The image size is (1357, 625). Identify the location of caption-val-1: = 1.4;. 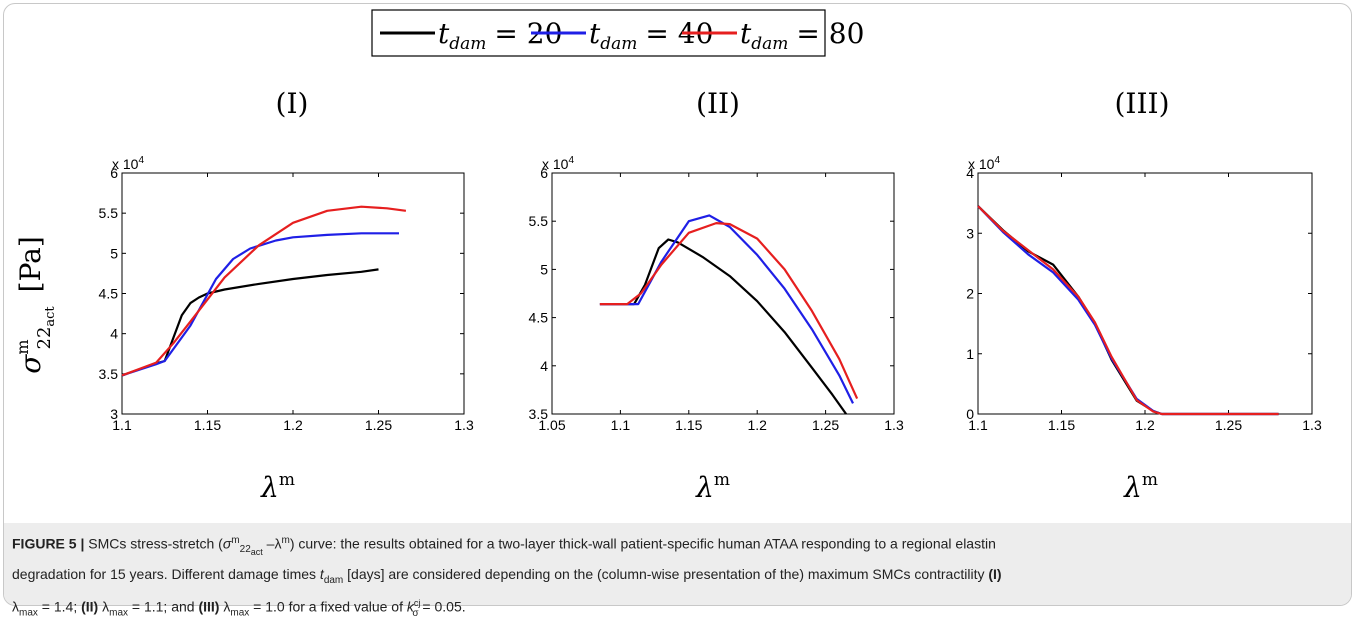
(59, 606).